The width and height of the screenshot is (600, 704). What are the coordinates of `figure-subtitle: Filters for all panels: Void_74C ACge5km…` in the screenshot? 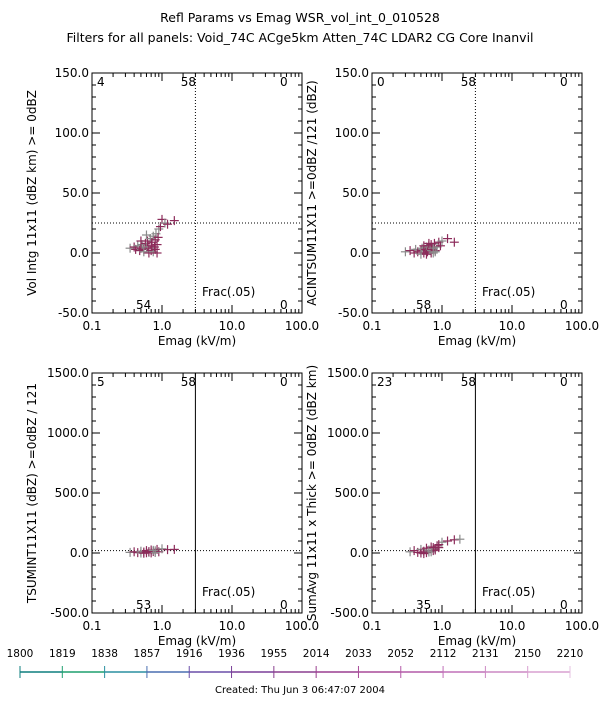 It's located at (299, 37).